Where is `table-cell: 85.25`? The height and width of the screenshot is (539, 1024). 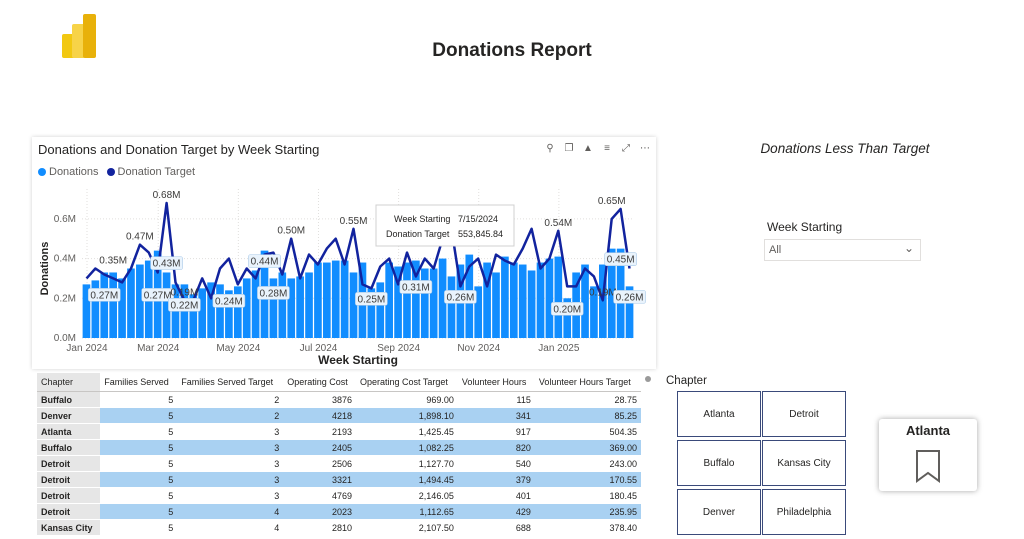
table-cell: 85.25 is located at coordinates (587, 415).